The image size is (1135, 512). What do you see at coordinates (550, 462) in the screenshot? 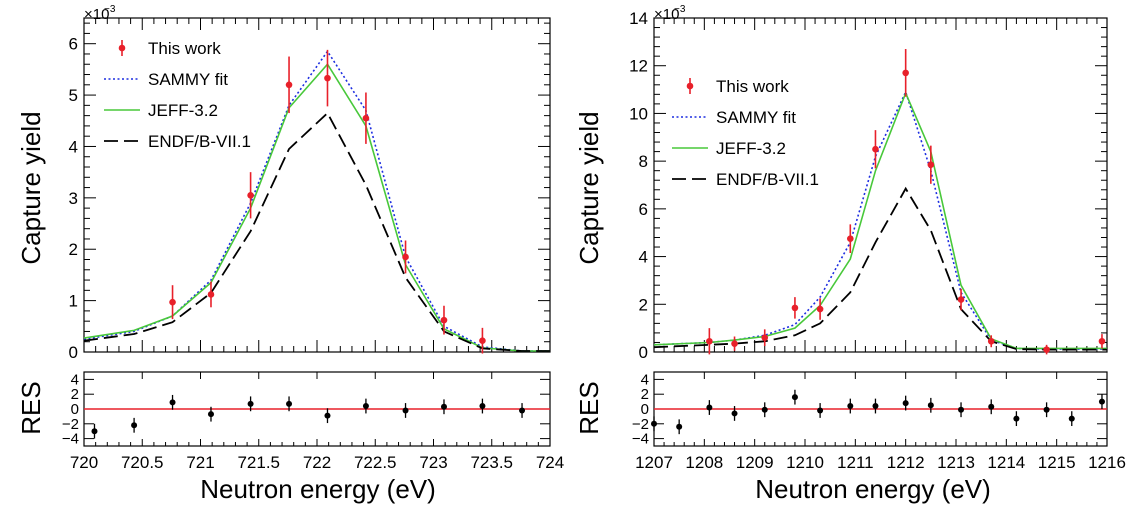
I see `left-x-tick-label: 724` at bounding box center [550, 462].